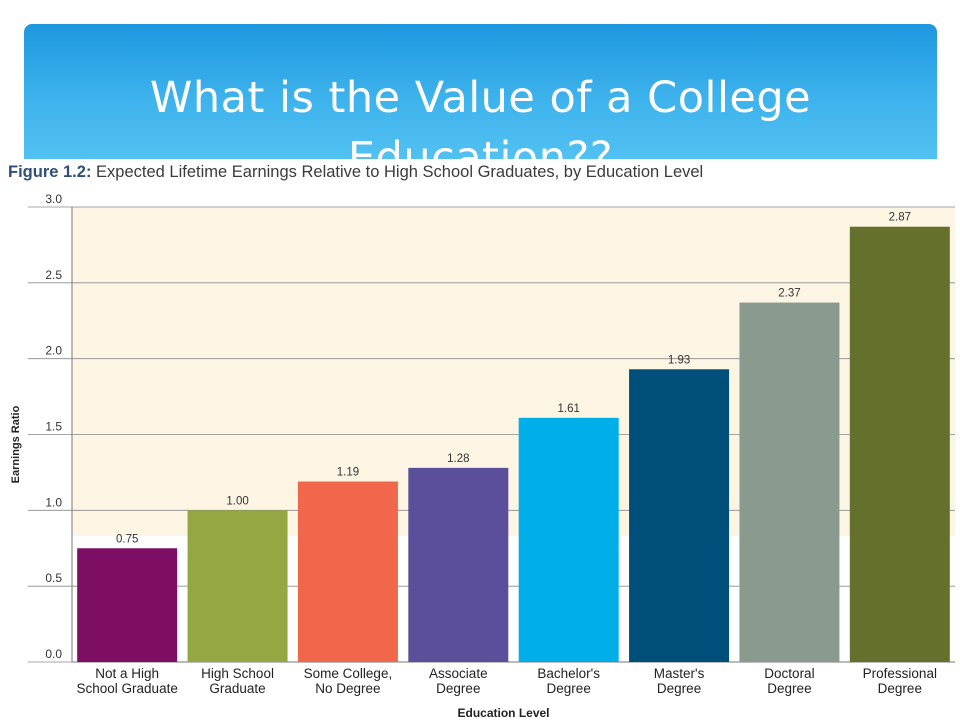 This screenshot has width=960, height=720. What do you see at coordinates (50, 172) in the screenshot?
I see `figure-label: Figure 1.2:` at bounding box center [50, 172].